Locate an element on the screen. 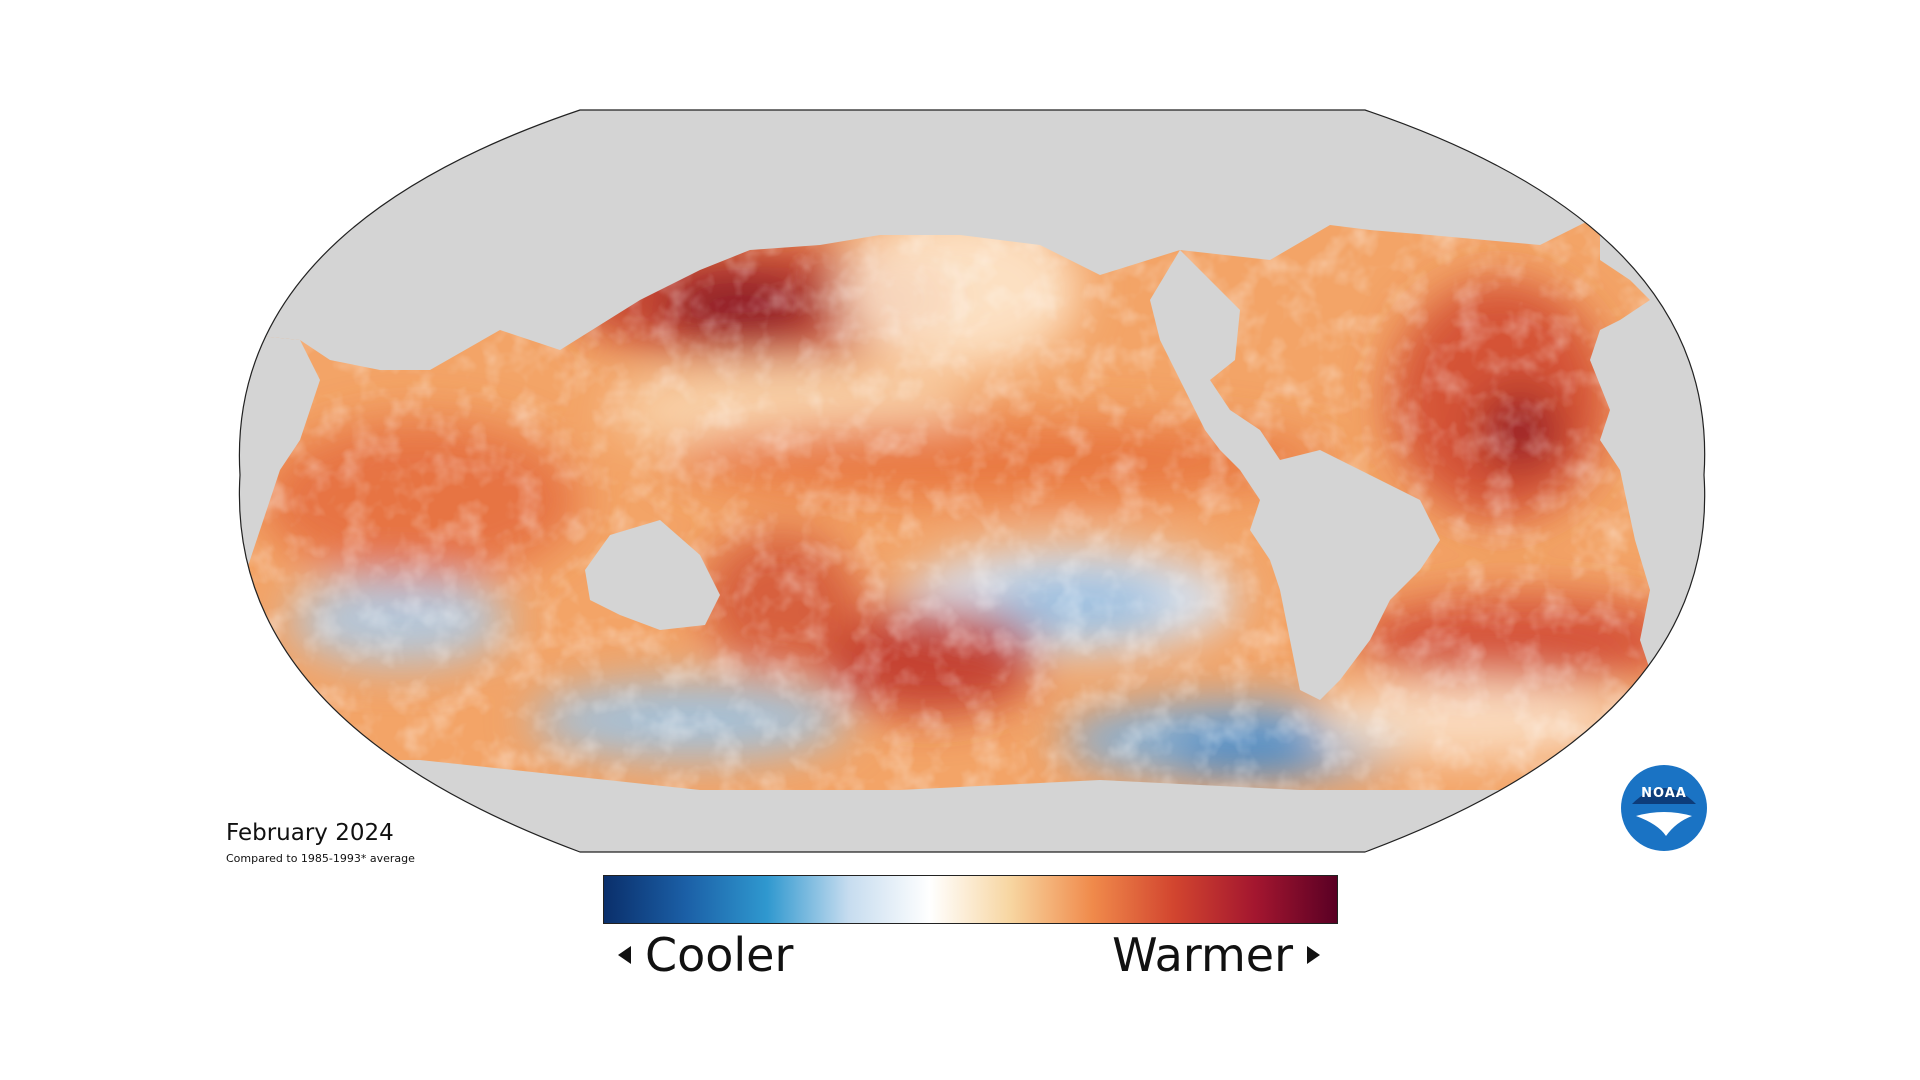 The height and width of the screenshot is (1080, 1920). legend-cooler-label: Cooler is located at coordinates (719, 955).